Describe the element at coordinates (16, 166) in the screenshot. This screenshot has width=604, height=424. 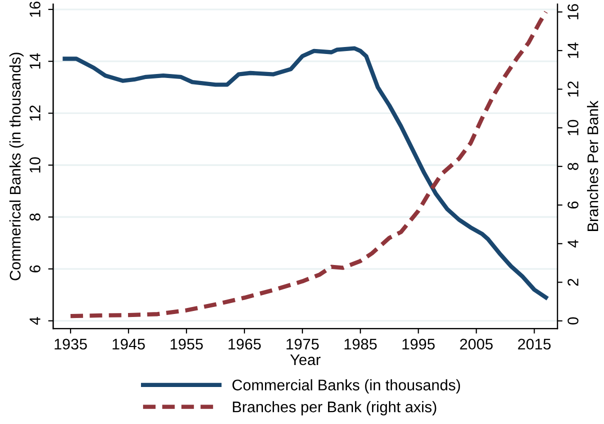
I see `y-axis-title: Commerical Banks (in thousands)` at that location.